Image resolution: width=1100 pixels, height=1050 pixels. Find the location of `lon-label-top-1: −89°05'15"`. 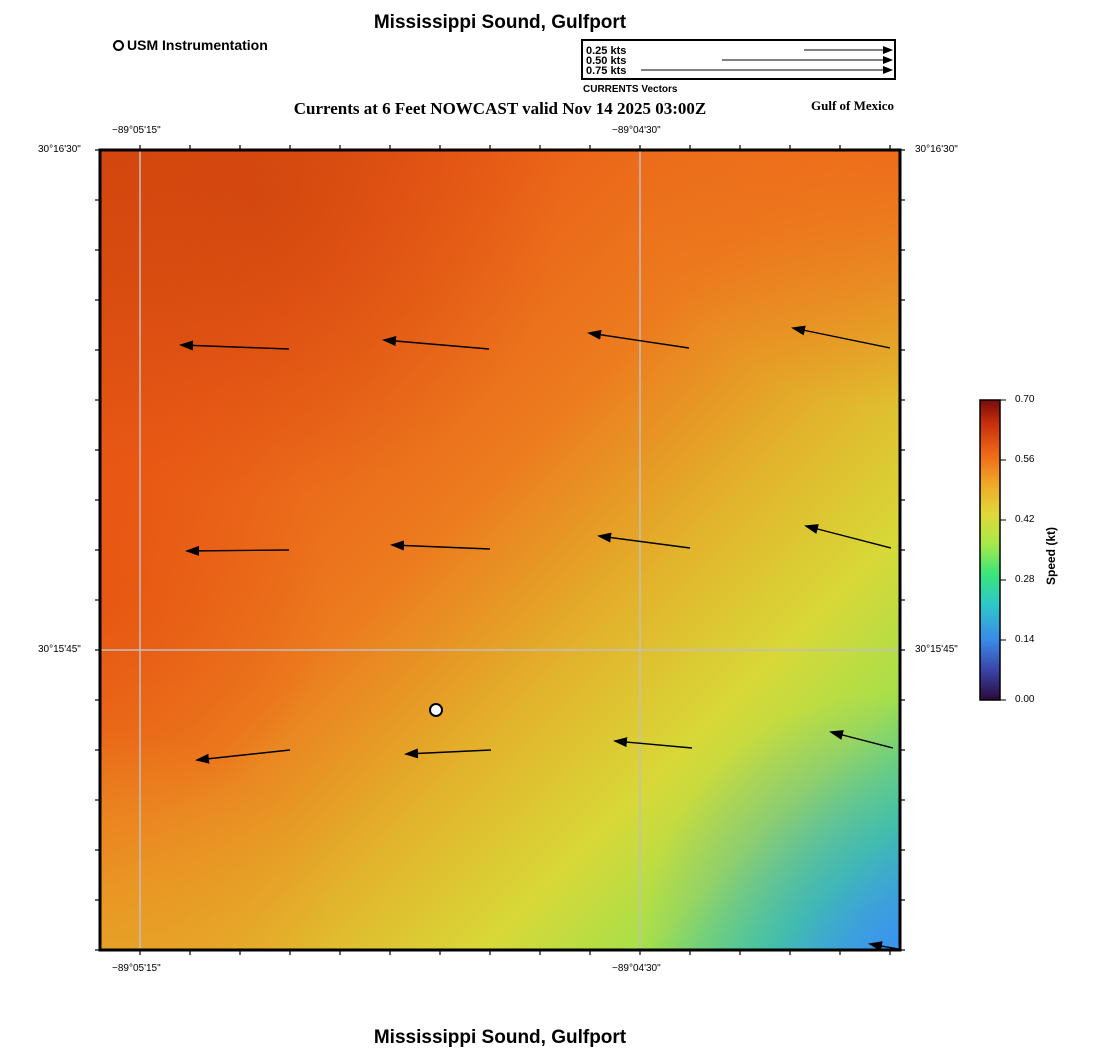

lon-label-top-1: −89°05'15" is located at coordinates (136, 130).